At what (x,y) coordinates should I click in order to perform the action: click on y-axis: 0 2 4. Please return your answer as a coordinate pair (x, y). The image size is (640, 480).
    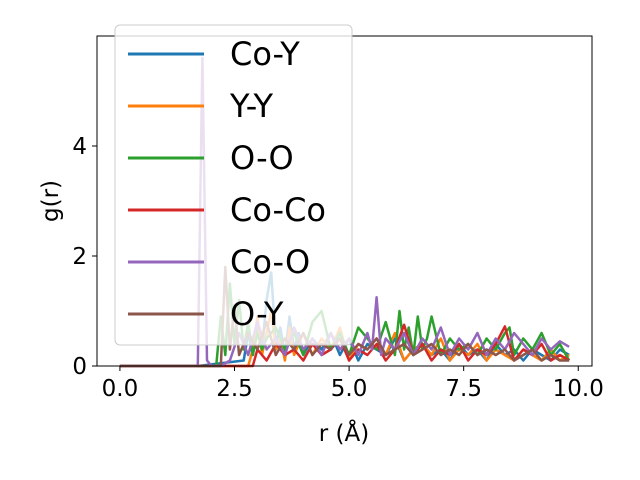
    Looking at the image, I should click on (84, 257).